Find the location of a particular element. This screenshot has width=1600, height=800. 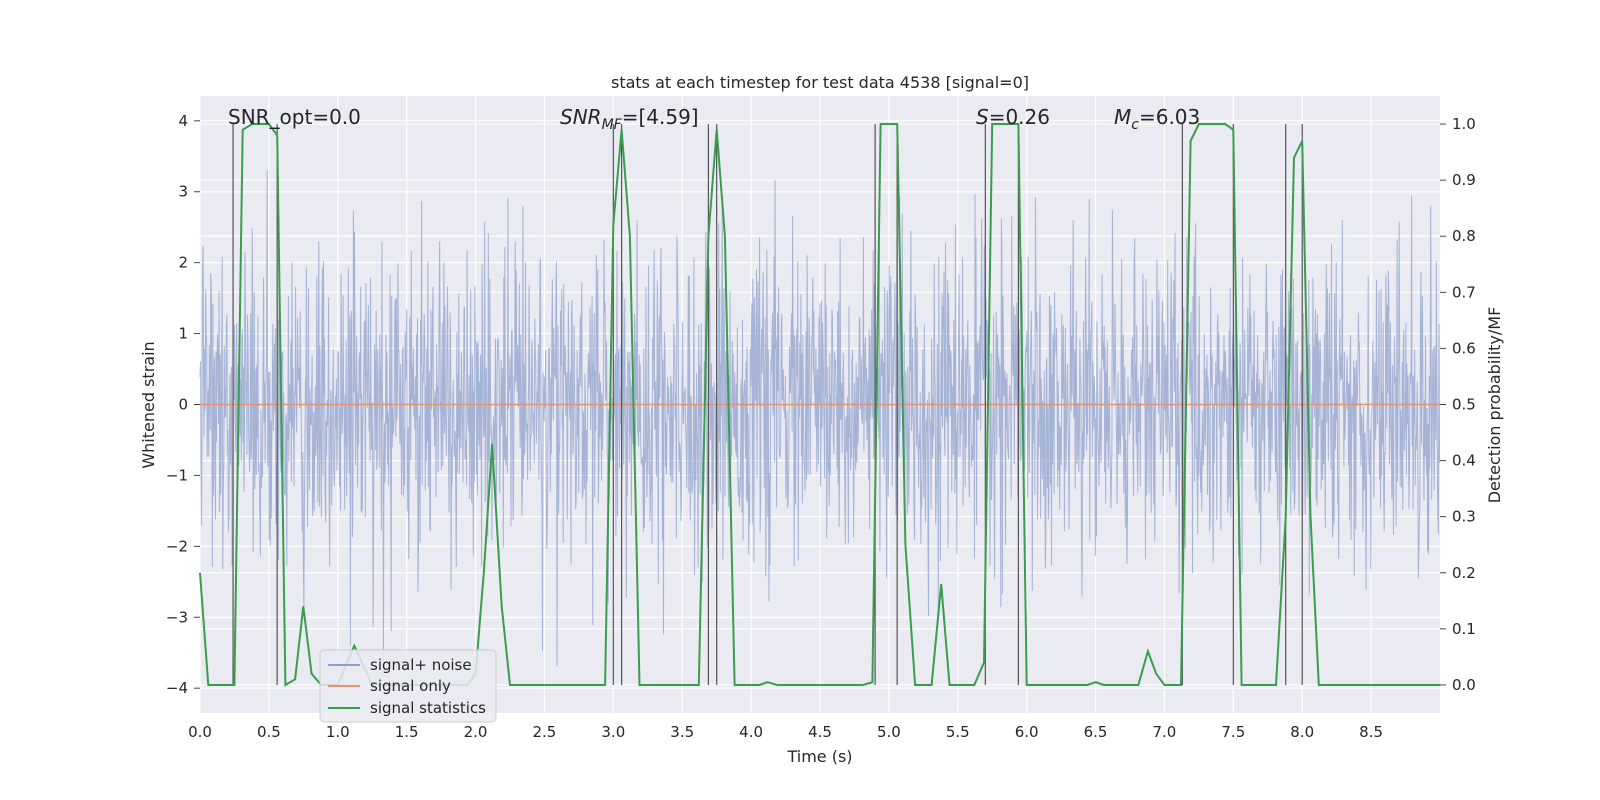

x-tick-label: 8.5 is located at coordinates (1371, 732).